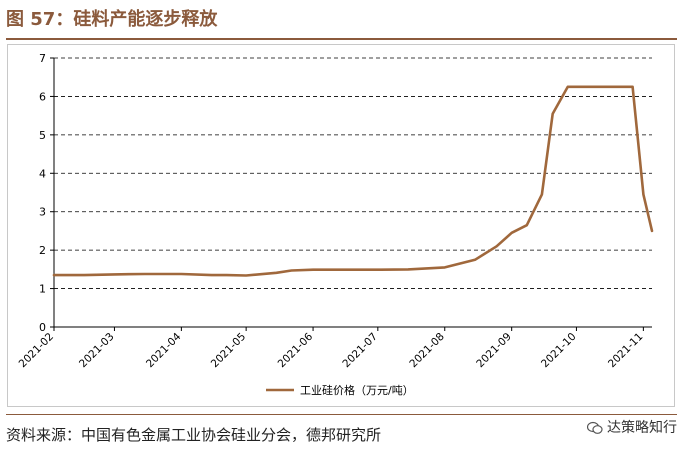 This screenshot has width=687, height=459. I want to click on y-tick-label: 7, so click(42, 58).